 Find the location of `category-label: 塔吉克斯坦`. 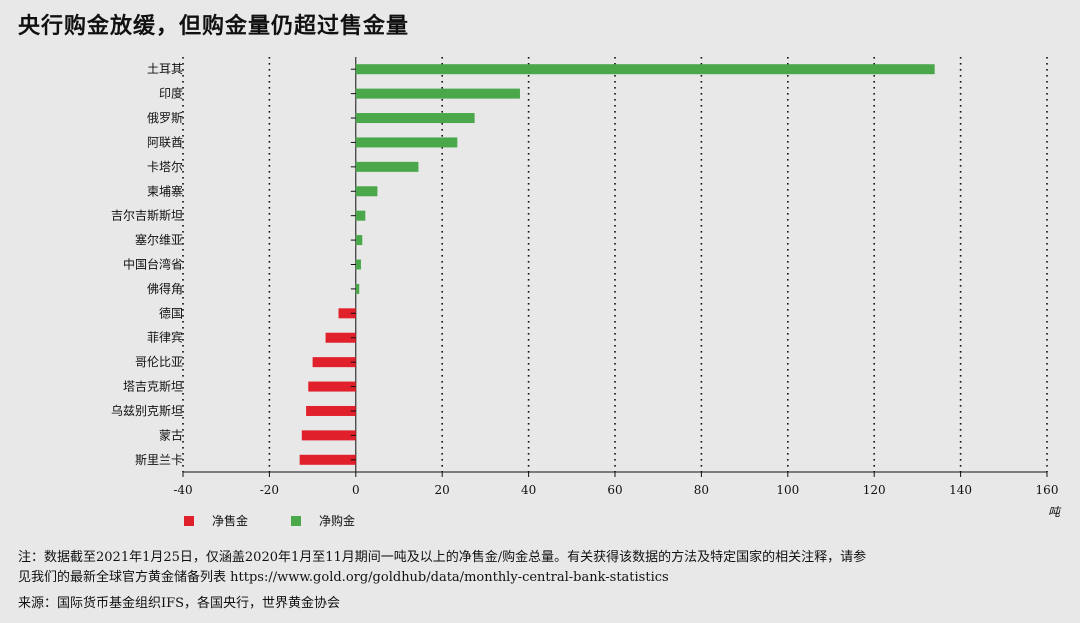

category-label: 塔吉克斯坦 is located at coordinates (153, 387).